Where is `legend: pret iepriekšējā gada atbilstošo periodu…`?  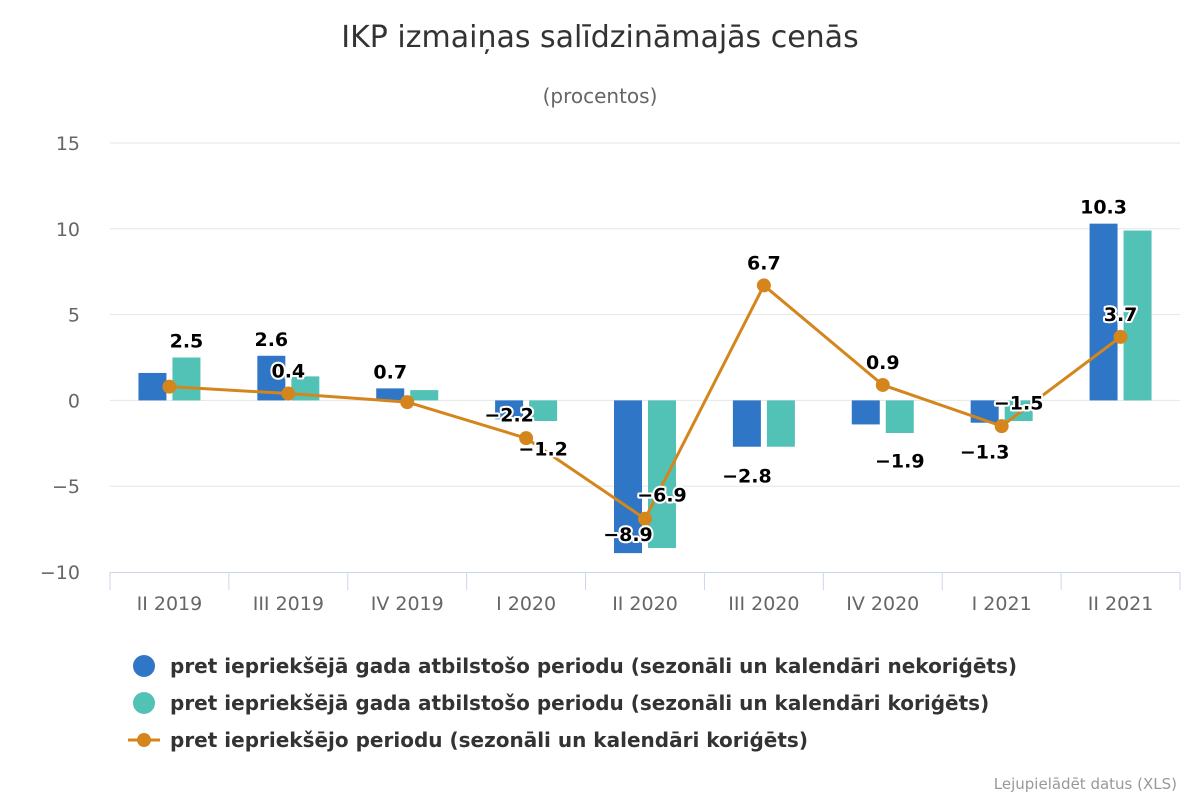
legend: pret iepriekšējā gada atbilstošo periodu… is located at coordinates (572, 703).